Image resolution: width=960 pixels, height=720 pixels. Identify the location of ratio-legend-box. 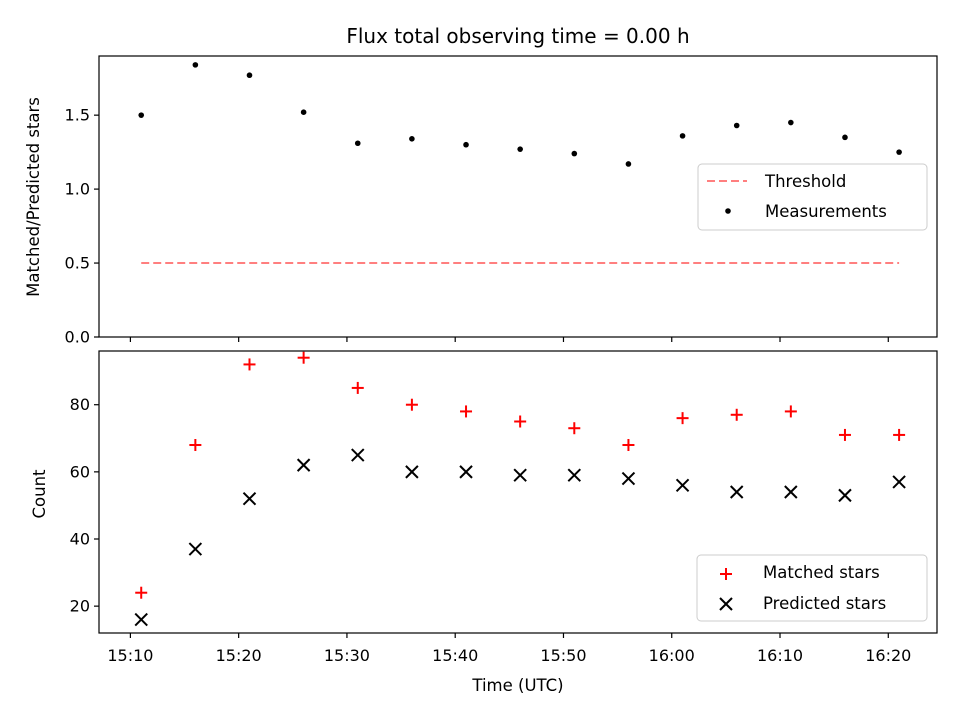
(812, 197).